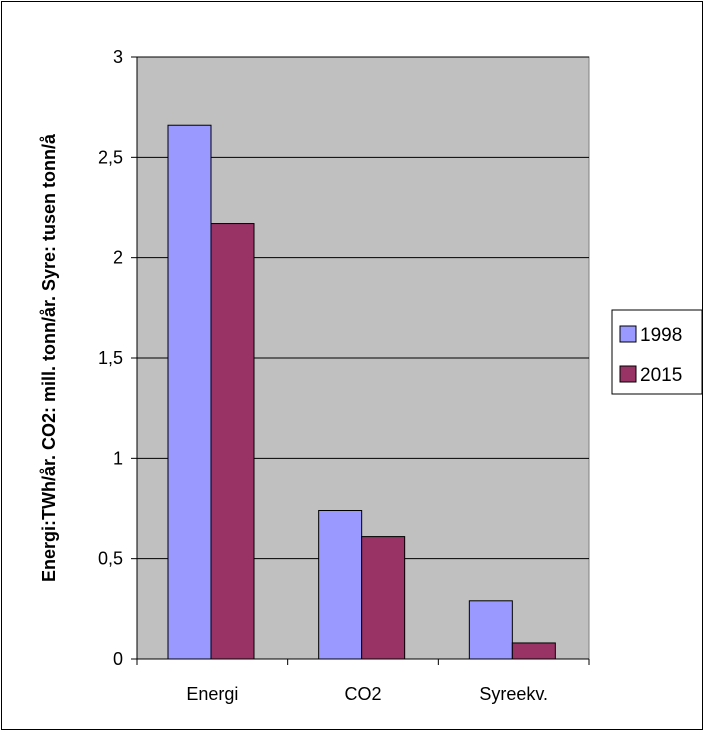 The image size is (706, 733). Describe the element at coordinates (118, 458) in the screenshot. I see `y-tick-label: 1` at that location.